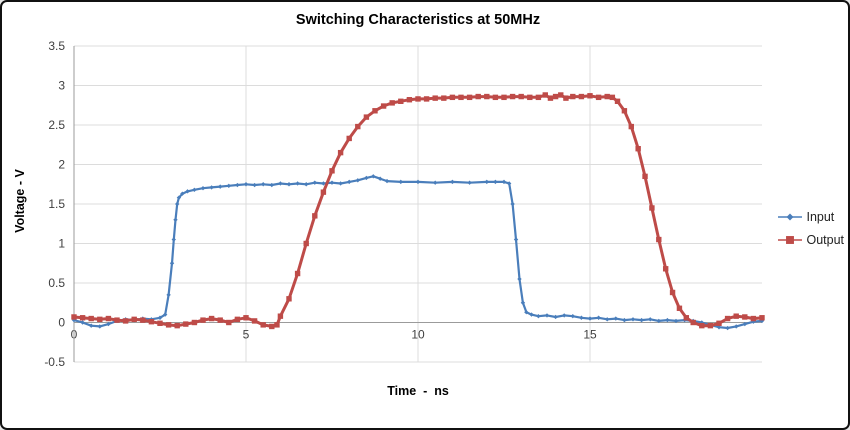 The width and height of the screenshot is (850, 430). Describe the element at coordinates (418, 391) in the screenshot. I see `x-axis-title: Time - ns` at that location.